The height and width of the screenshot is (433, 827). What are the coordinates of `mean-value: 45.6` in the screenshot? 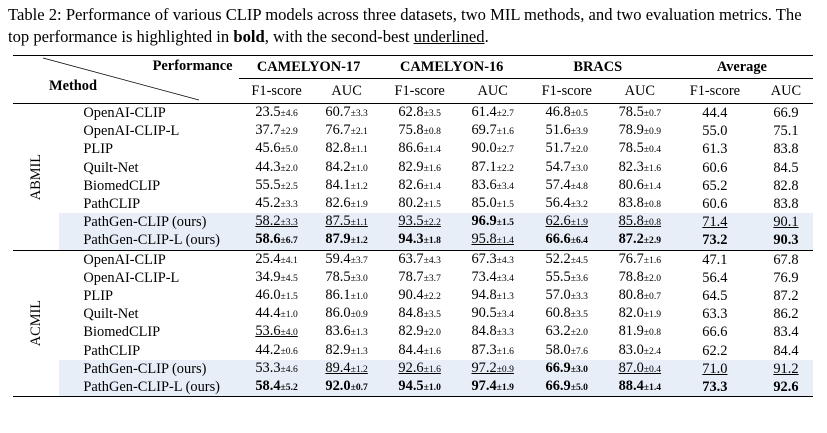 It's located at (268, 148).